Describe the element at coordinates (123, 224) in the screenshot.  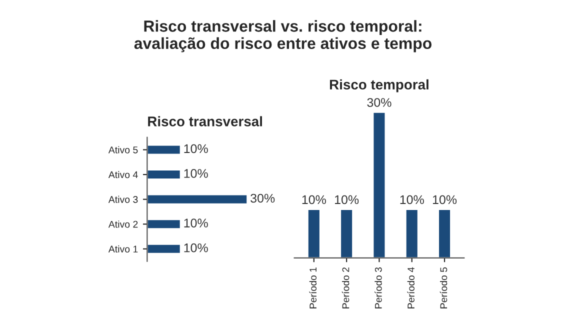
I see `y-tick-label: Ativo 2` at that location.